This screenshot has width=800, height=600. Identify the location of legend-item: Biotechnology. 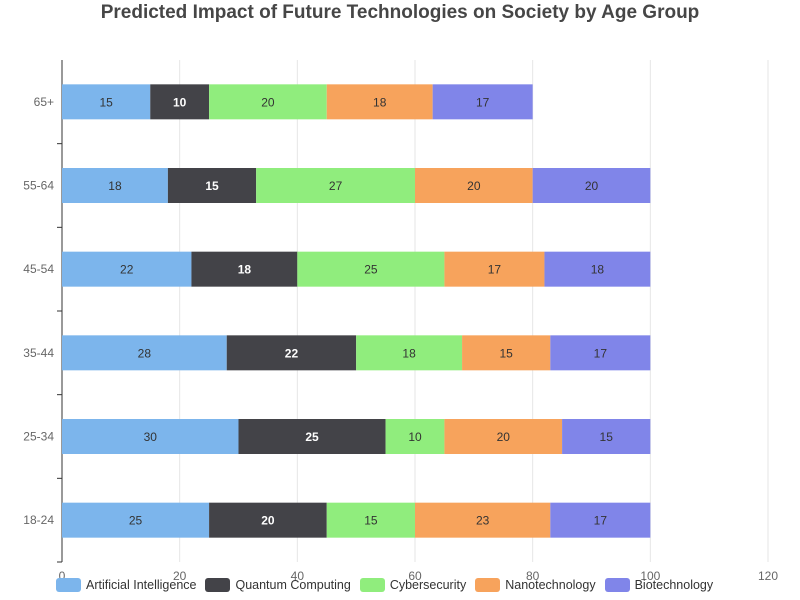
(659, 585).